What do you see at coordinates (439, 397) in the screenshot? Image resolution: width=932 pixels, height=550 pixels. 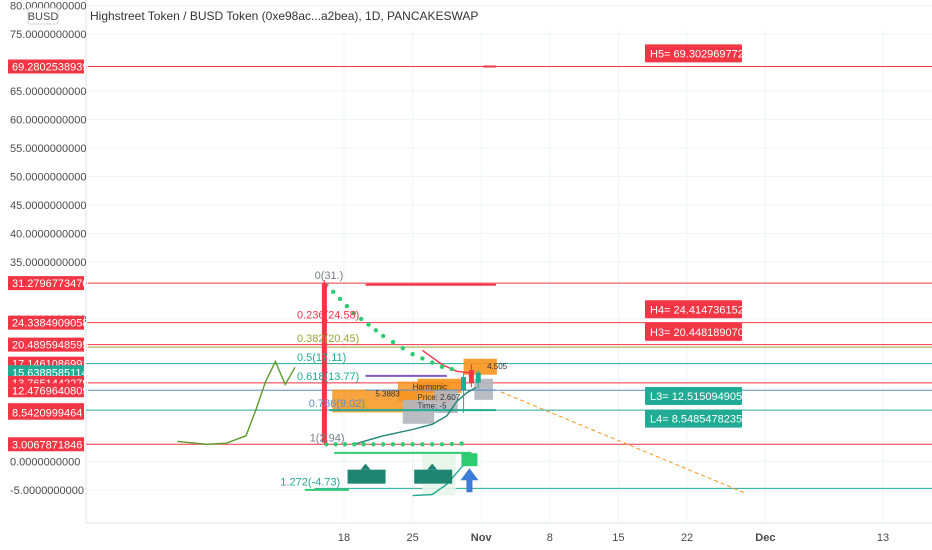 I see `pattern-annotation: Price: 2.607` at bounding box center [439, 397].